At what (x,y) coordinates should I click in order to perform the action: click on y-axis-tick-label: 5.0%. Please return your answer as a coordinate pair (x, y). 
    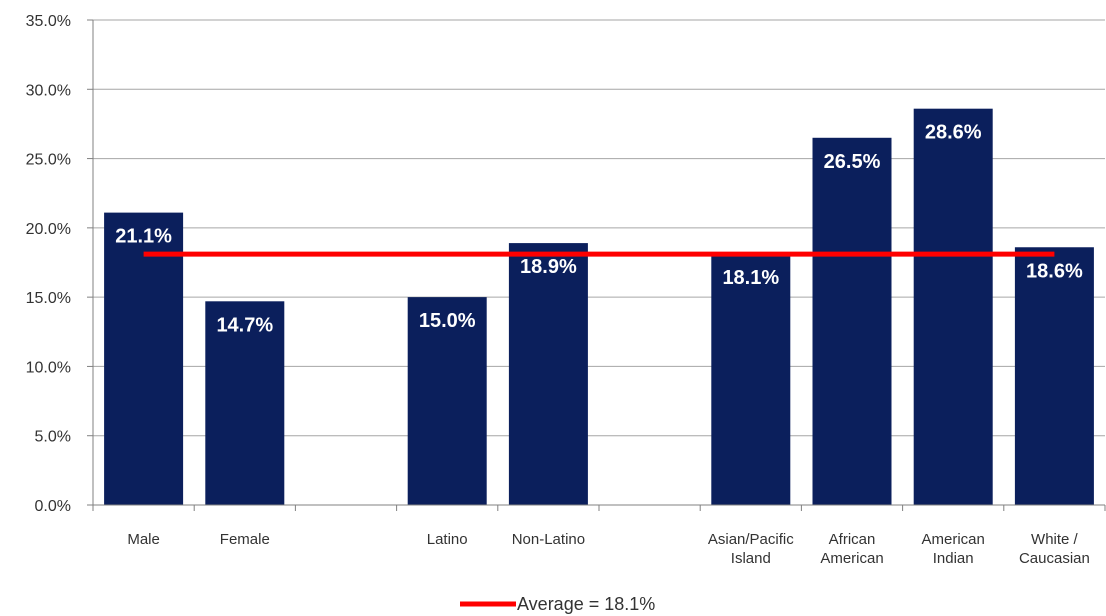
    Looking at the image, I should click on (53, 437).